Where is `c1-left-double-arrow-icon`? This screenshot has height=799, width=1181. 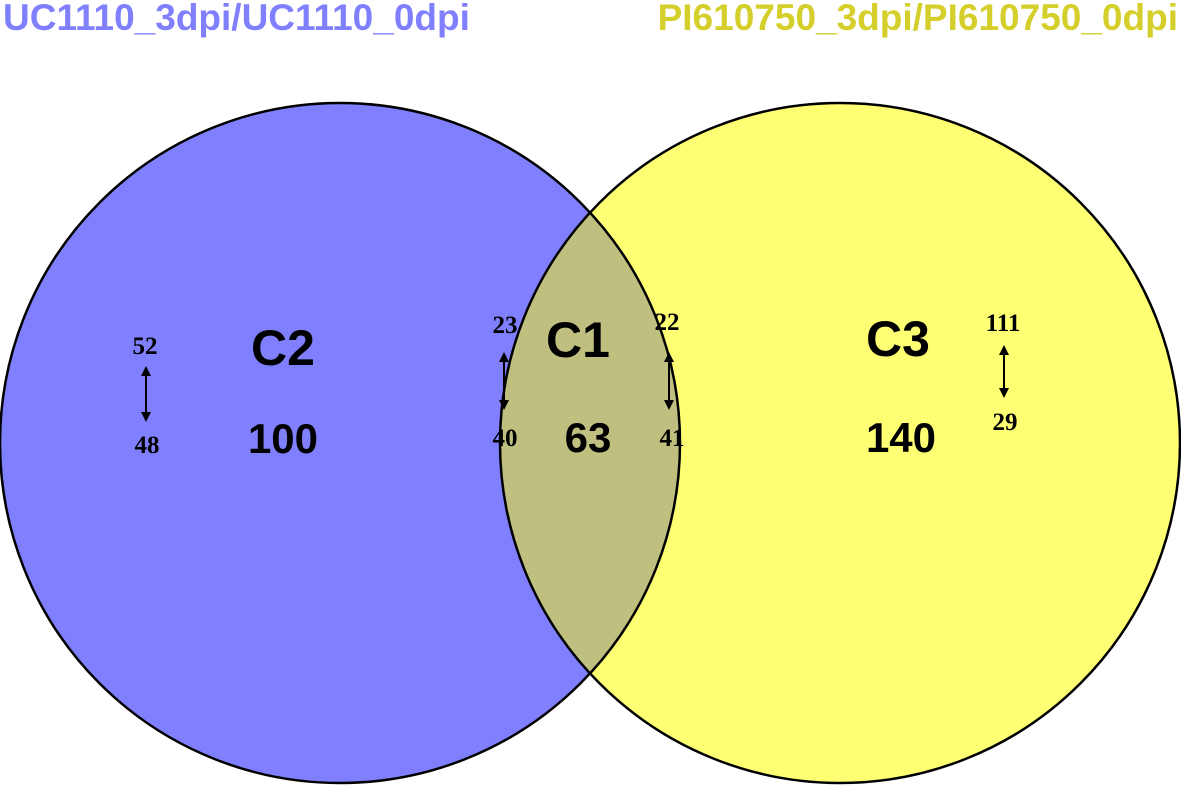 c1-left-double-arrow-icon is located at coordinates (504, 381).